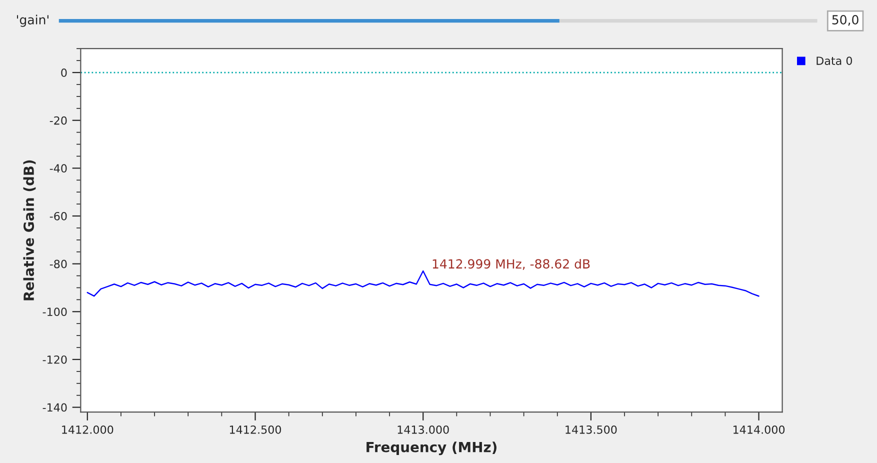  I want to click on x-axis-title: Frequency (MHz), so click(431, 449).